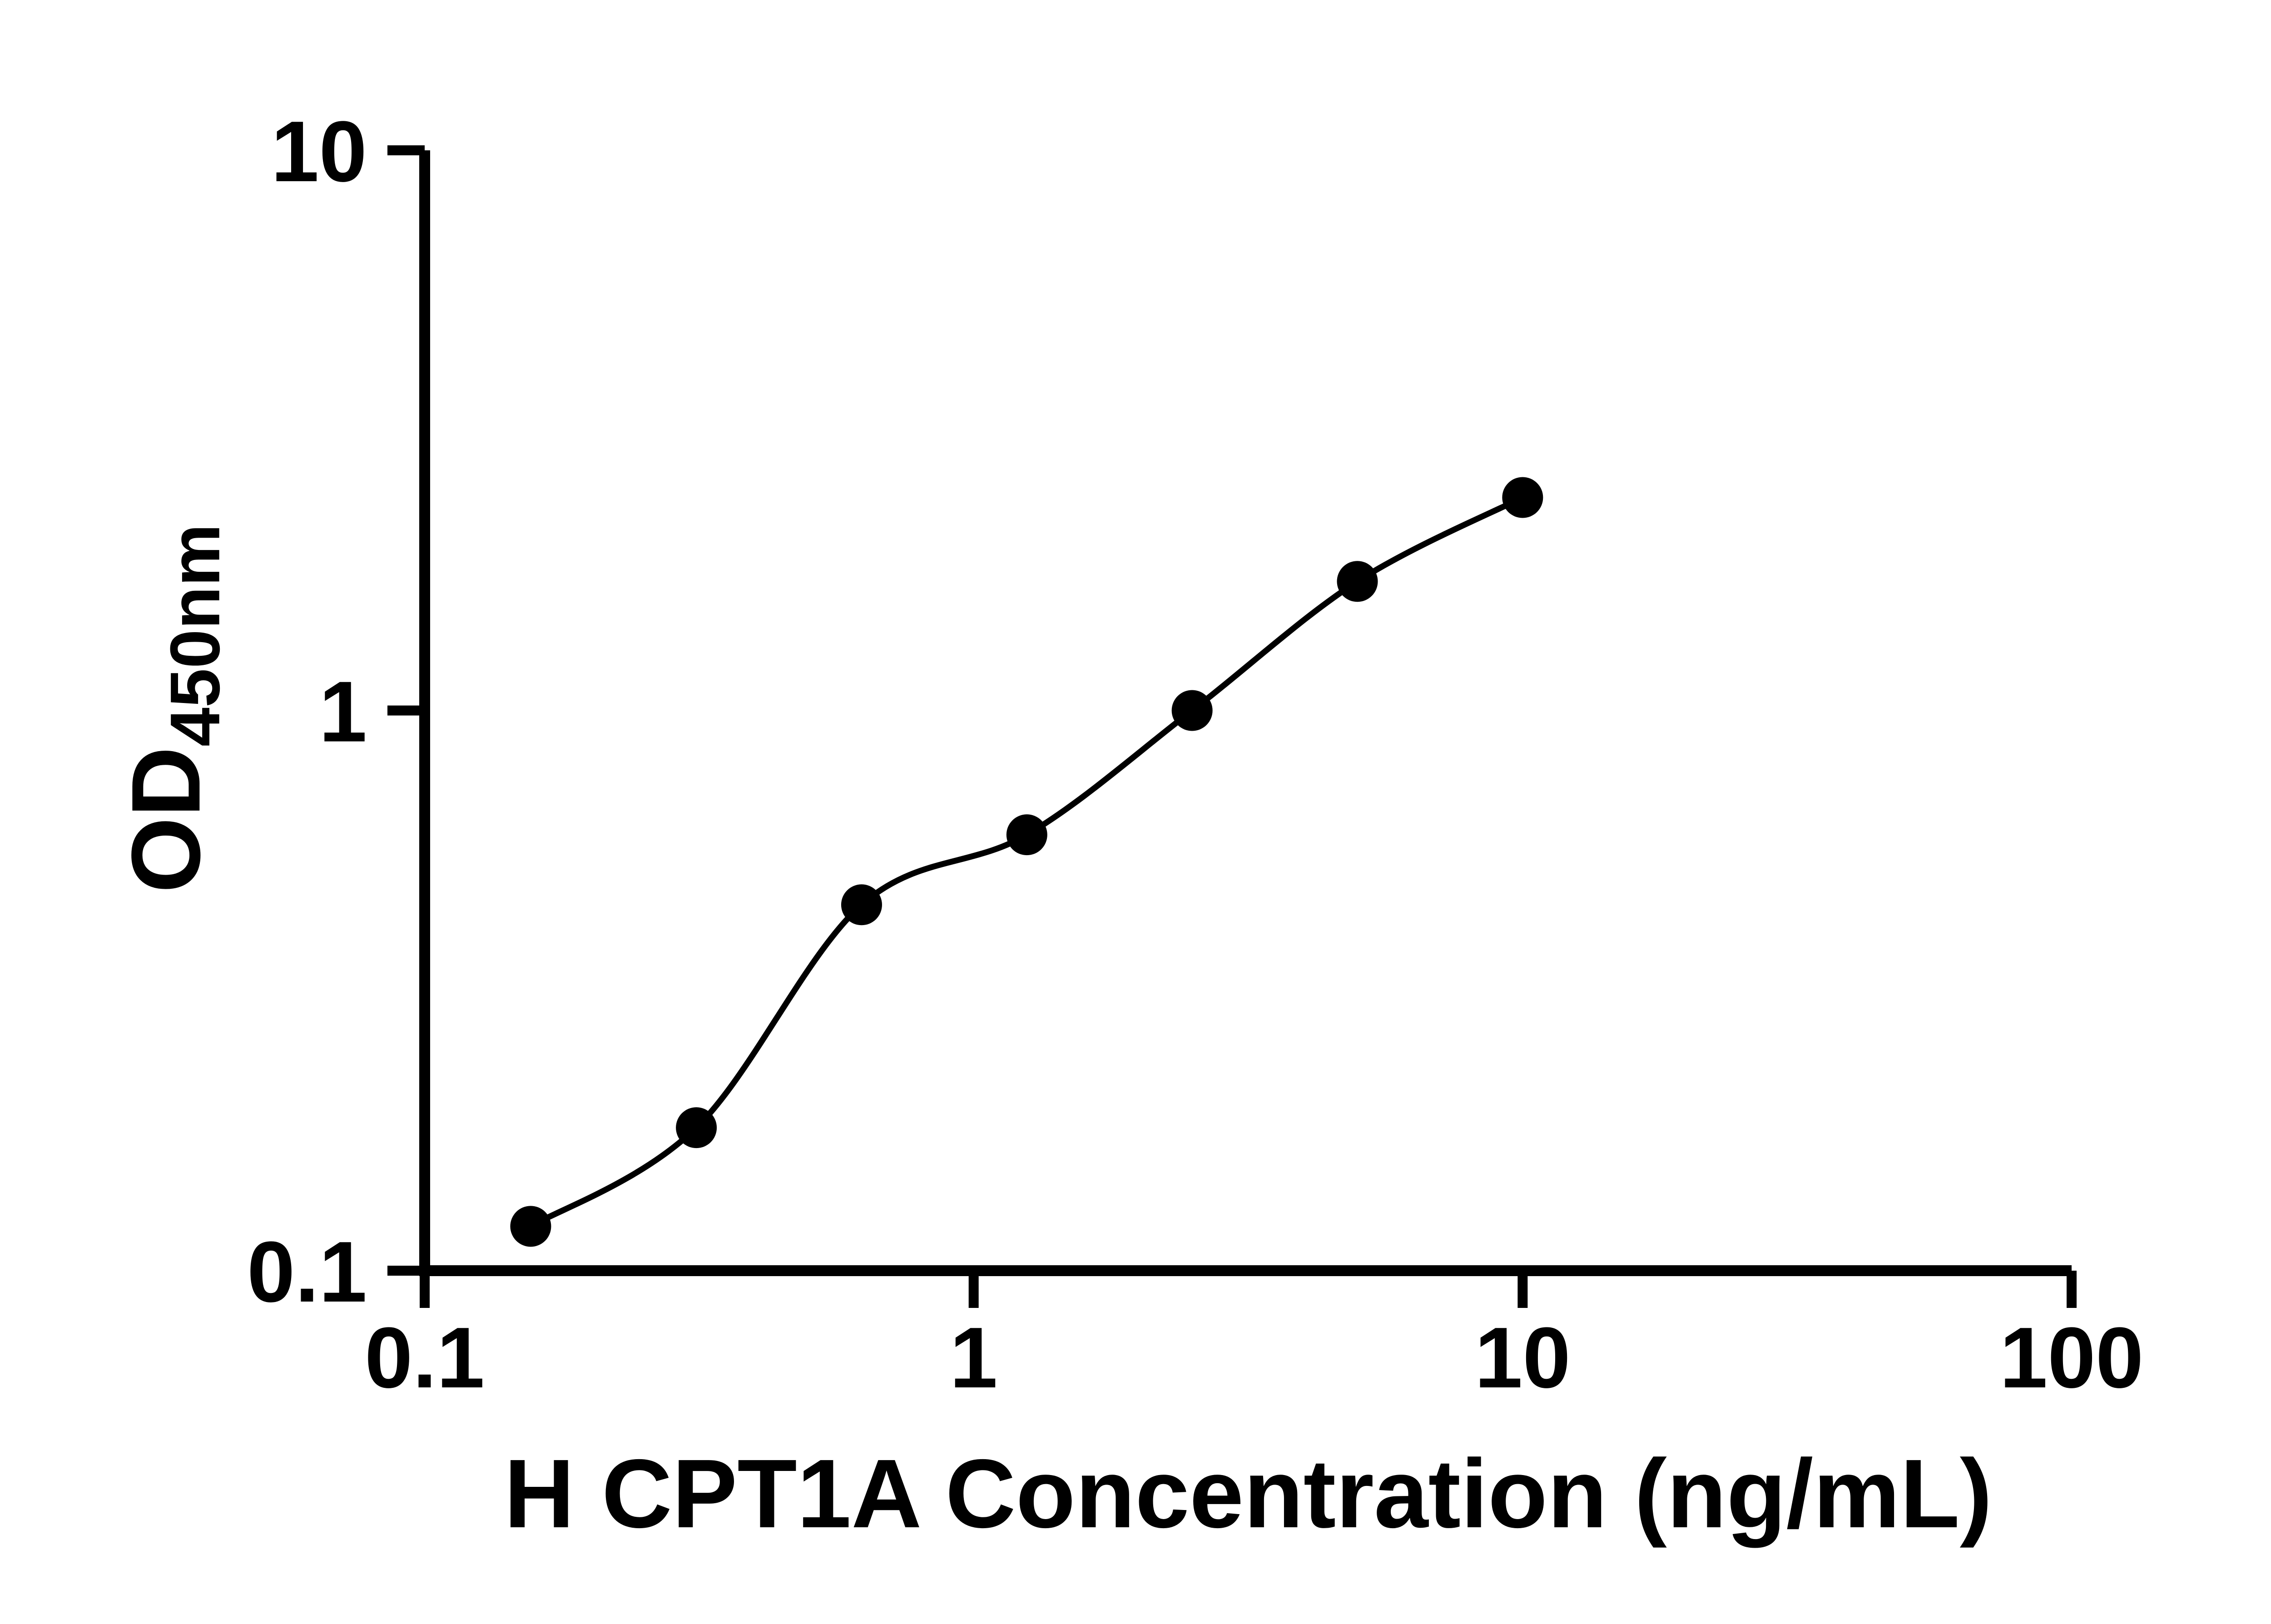  Describe the element at coordinates (1248, 1493) in the screenshot. I see `x-axis-title: H CPT1A Concentration (ng/mL)` at that location.